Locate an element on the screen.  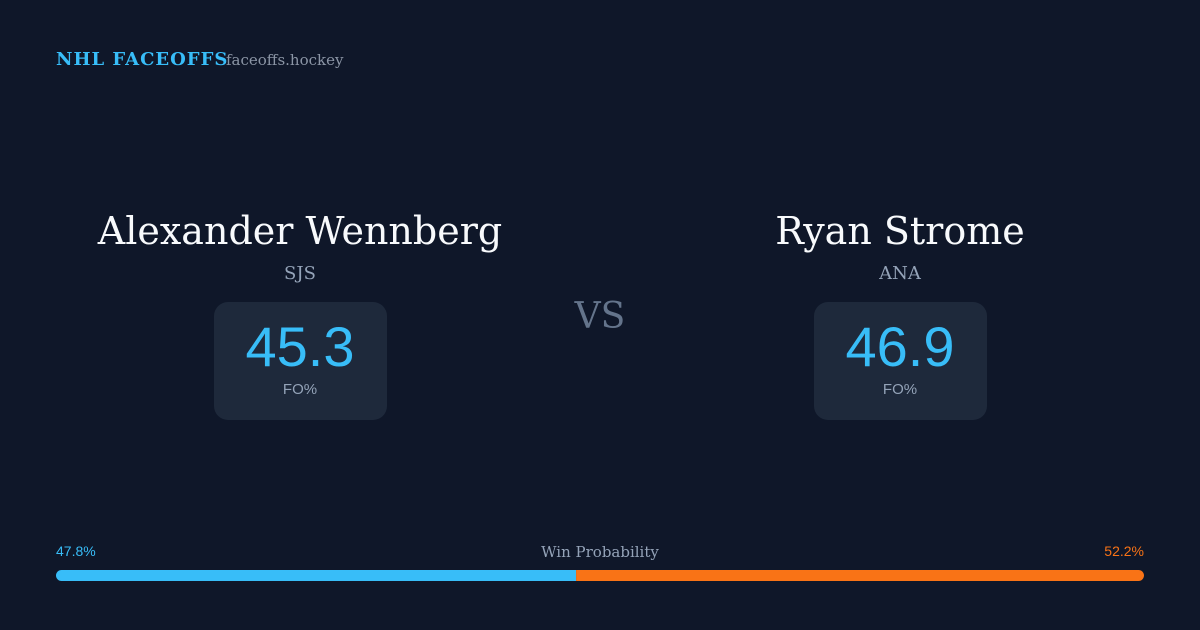
brand: NHL FACEOFFS is located at coordinates (142, 59).